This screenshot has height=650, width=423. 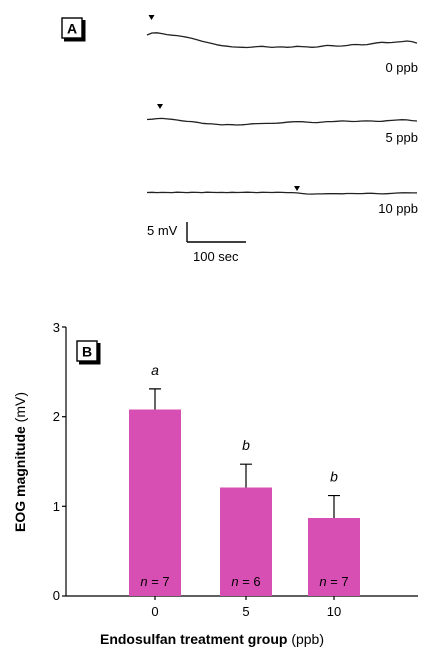 What do you see at coordinates (282, 40) in the screenshot?
I see `eog-trace-0ppb` at bounding box center [282, 40].